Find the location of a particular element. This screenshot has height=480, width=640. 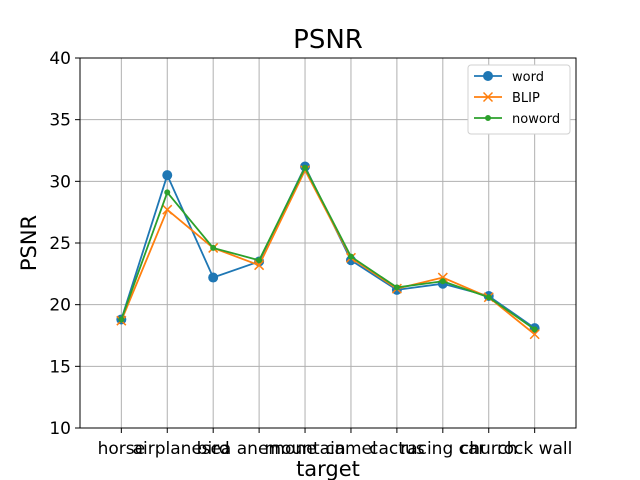

legend-label-blip: BLIP is located at coordinates (526, 98).